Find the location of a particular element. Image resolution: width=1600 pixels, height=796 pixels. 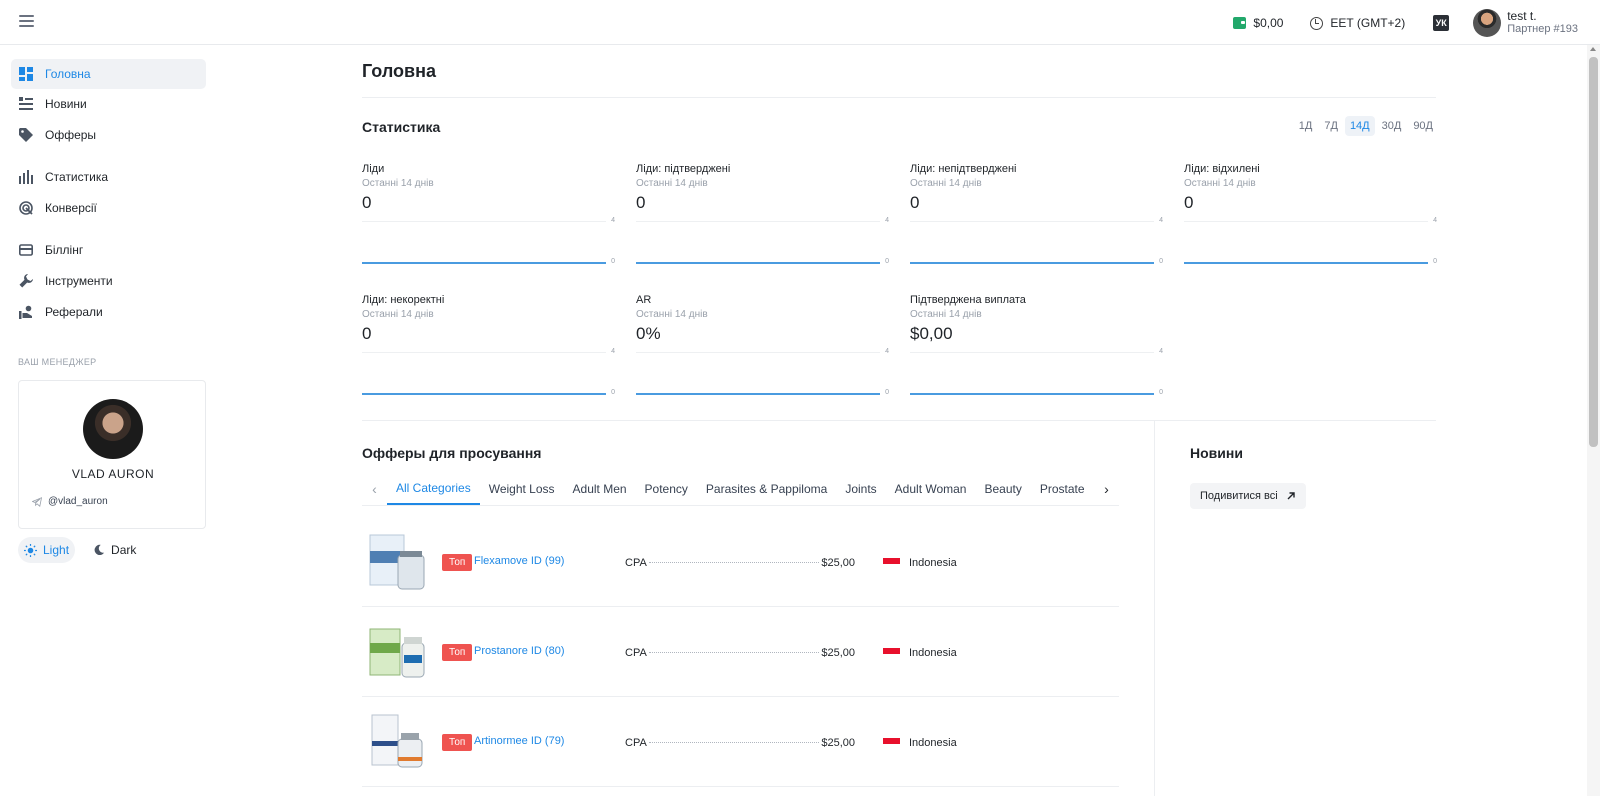

top-badge: Топ is located at coordinates (457, 562).